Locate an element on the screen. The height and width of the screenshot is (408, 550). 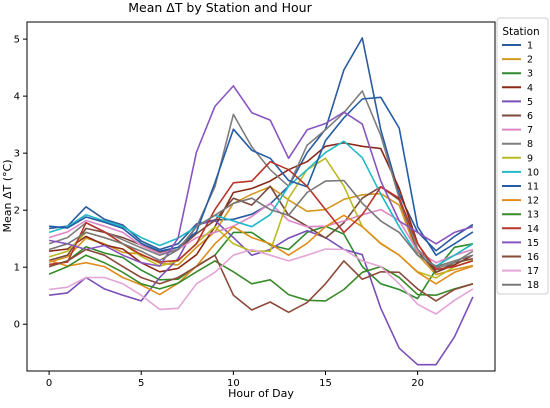
legend-label-11: 11 is located at coordinates (533, 187).